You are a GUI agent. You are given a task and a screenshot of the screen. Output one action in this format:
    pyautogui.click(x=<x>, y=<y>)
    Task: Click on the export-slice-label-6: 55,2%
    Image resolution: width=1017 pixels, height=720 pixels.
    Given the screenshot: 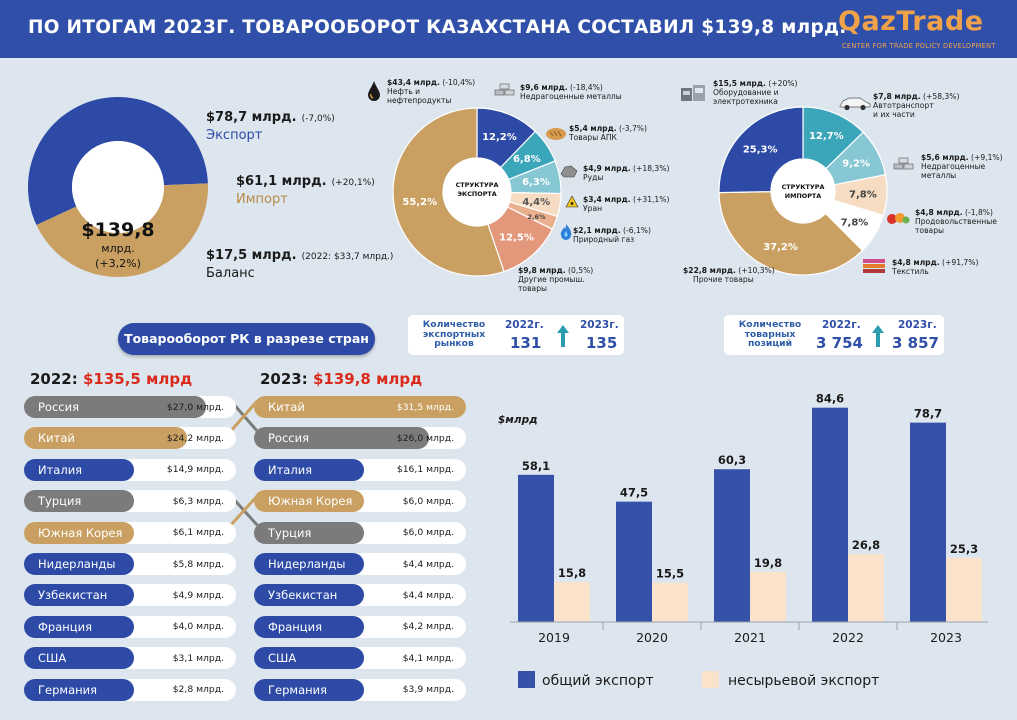 What is the action you would take?
    pyautogui.click(x=419, y=202)
    